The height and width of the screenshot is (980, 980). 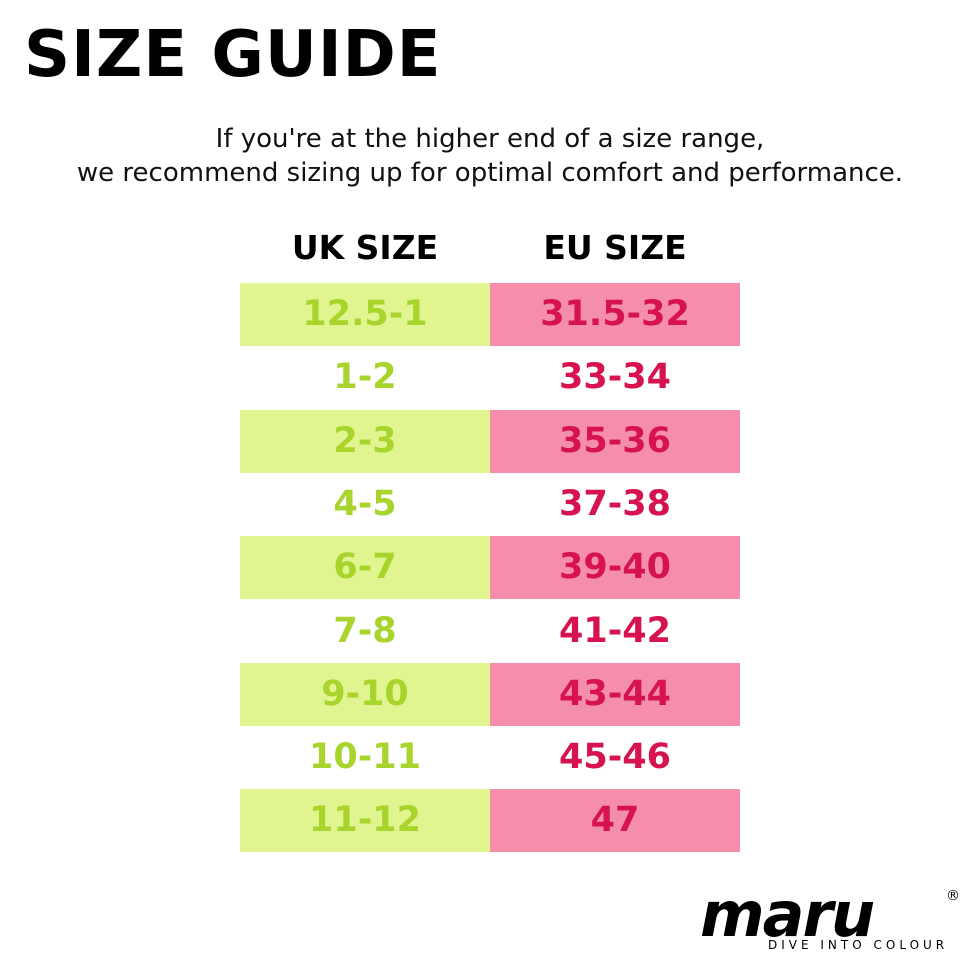 What do you see at coordinates (615, 377) in the screenshot?
I see `size-cell: 33-34` at bounding box center [615, 377].